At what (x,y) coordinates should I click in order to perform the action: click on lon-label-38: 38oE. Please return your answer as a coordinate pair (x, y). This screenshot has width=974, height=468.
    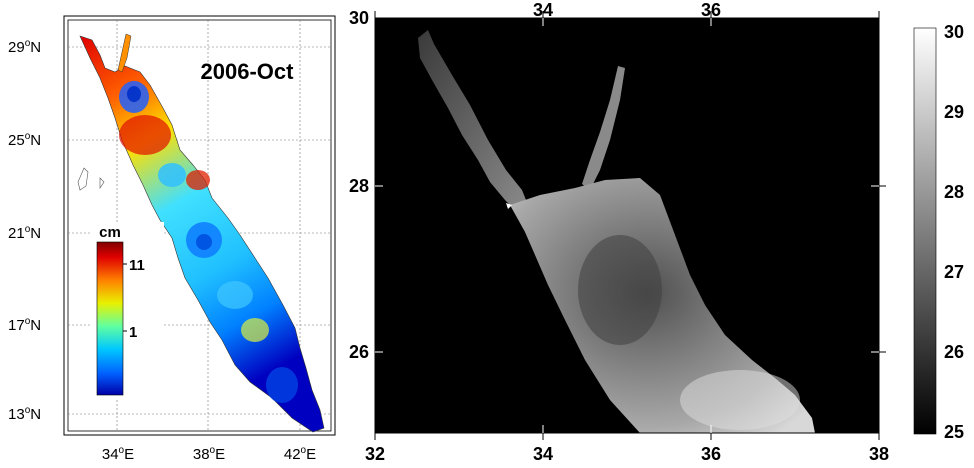
    Looking at the image, I should click on (209, 454).